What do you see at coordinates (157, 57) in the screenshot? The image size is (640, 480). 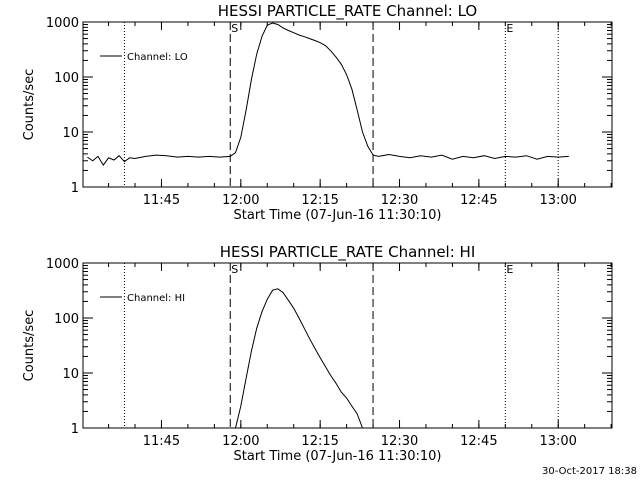 I see `legend-label-lo: Channel: LO` at bounding box center [157, 57].